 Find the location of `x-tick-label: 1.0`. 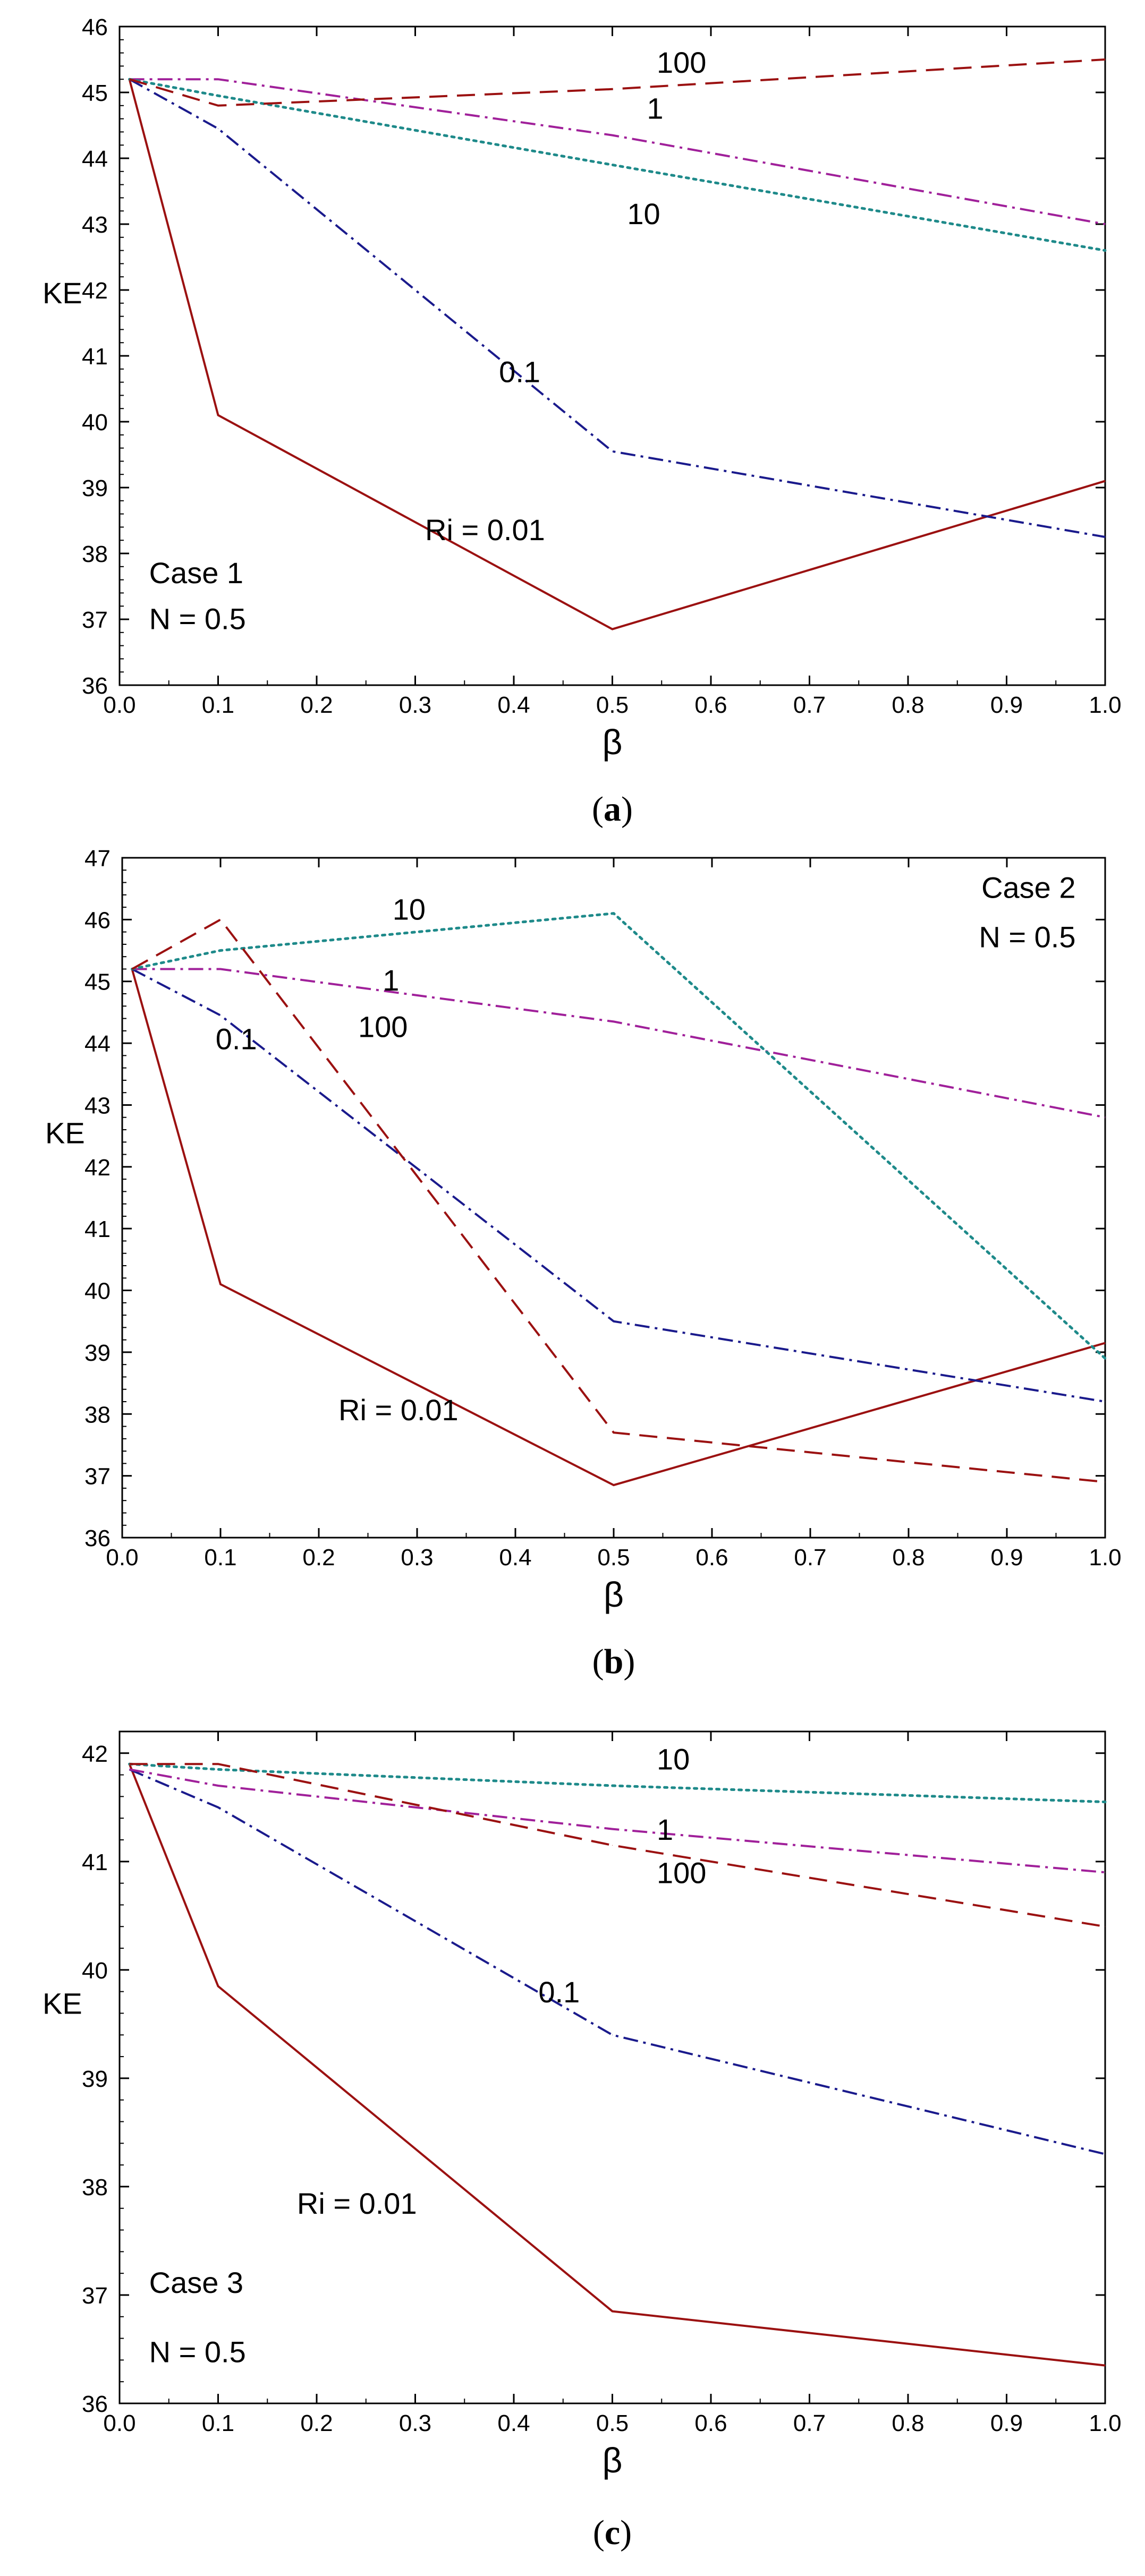

x-tick-label: 1.0 is located at coordinates (1105, 705).